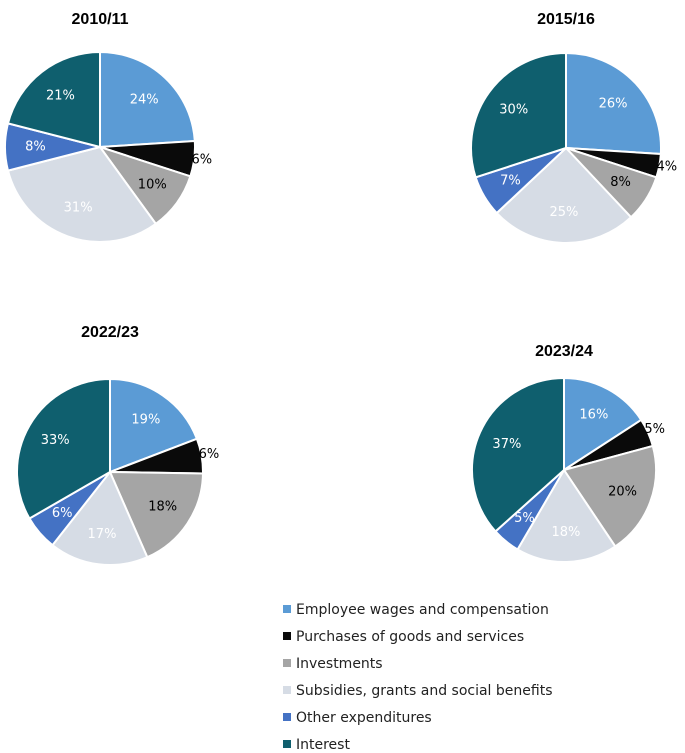 This screenshot has width=685, height=753. What do you see at coordinates (102, 534) in the screenshot?
I see `data-label: 17%` at bounding box center [102, 534].